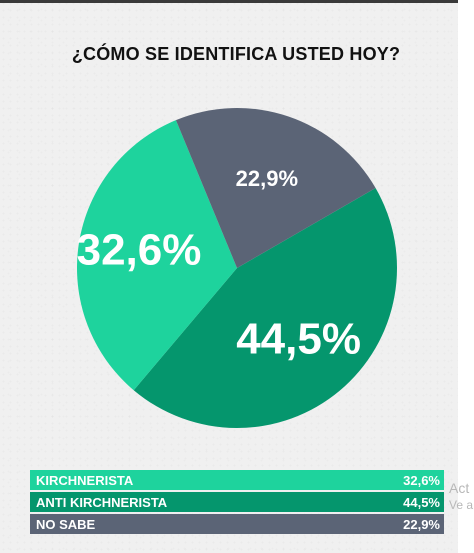 This screenshot has width=474, height=553. Describe the element at coordinates (66, 524) in the screenshot. I see `legend-label: NO SABE` at that location.